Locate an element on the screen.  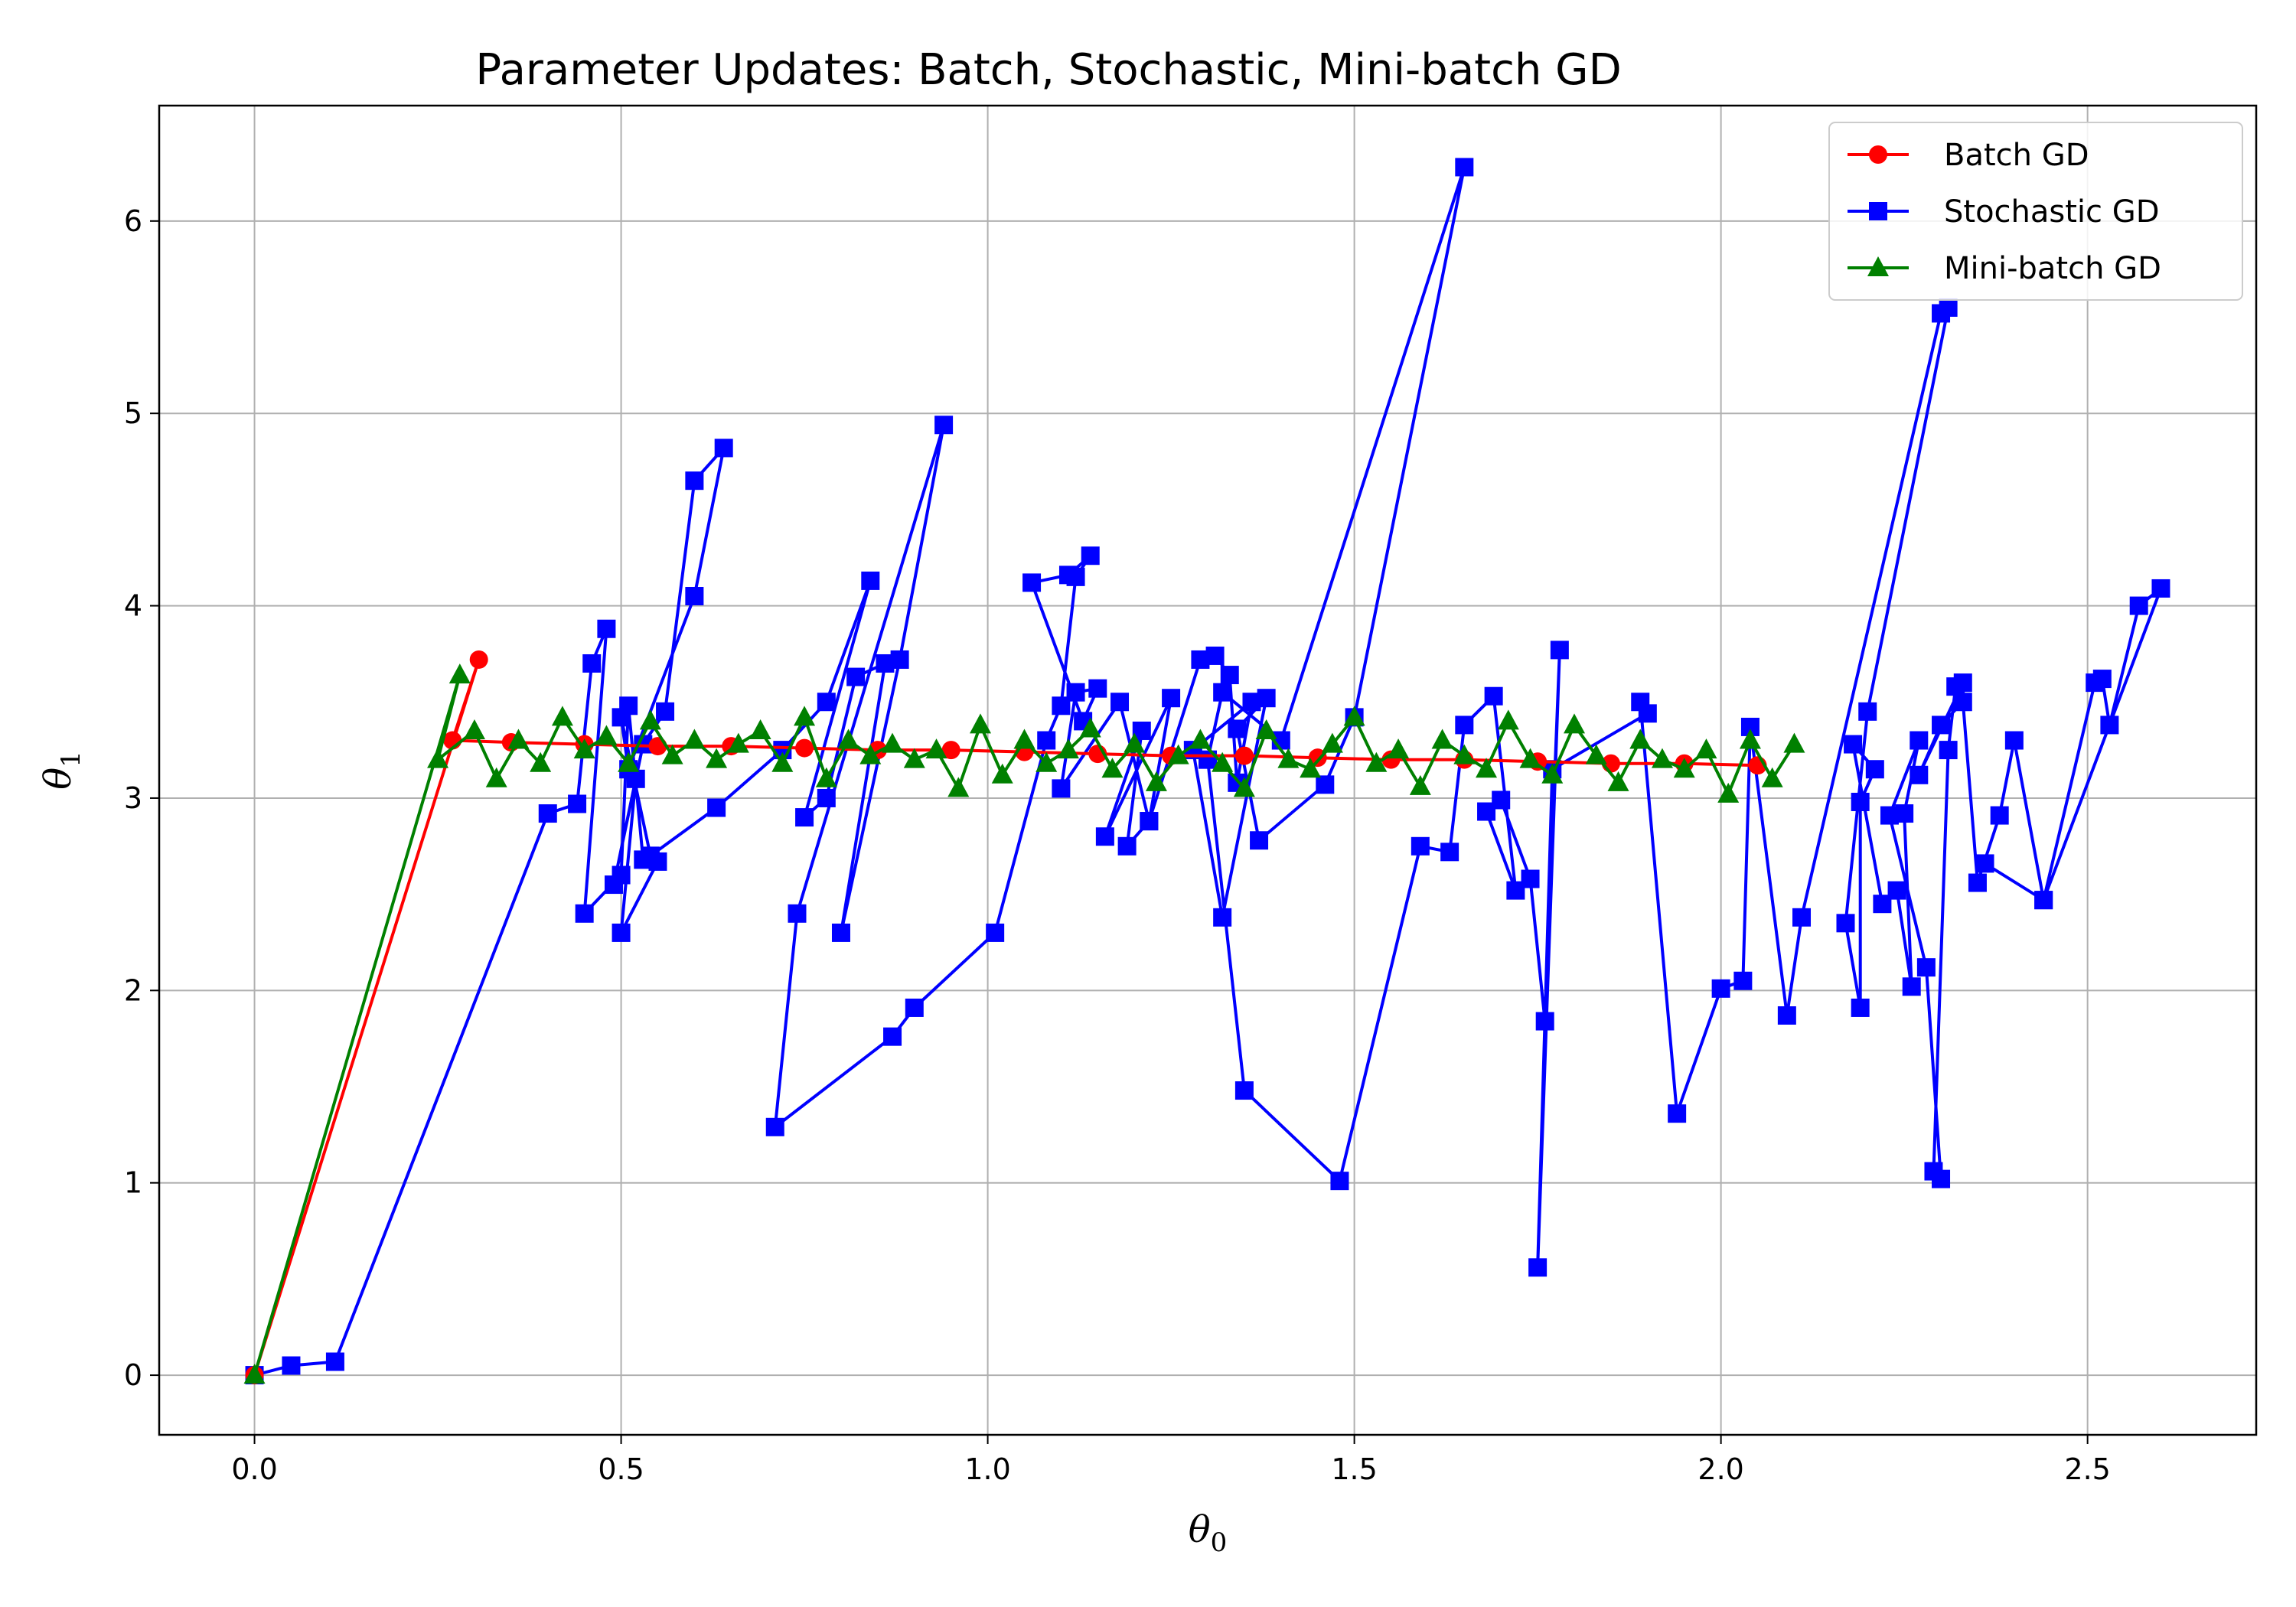
y-axis-label-sub: 1 is located at coordinates (71, 759).